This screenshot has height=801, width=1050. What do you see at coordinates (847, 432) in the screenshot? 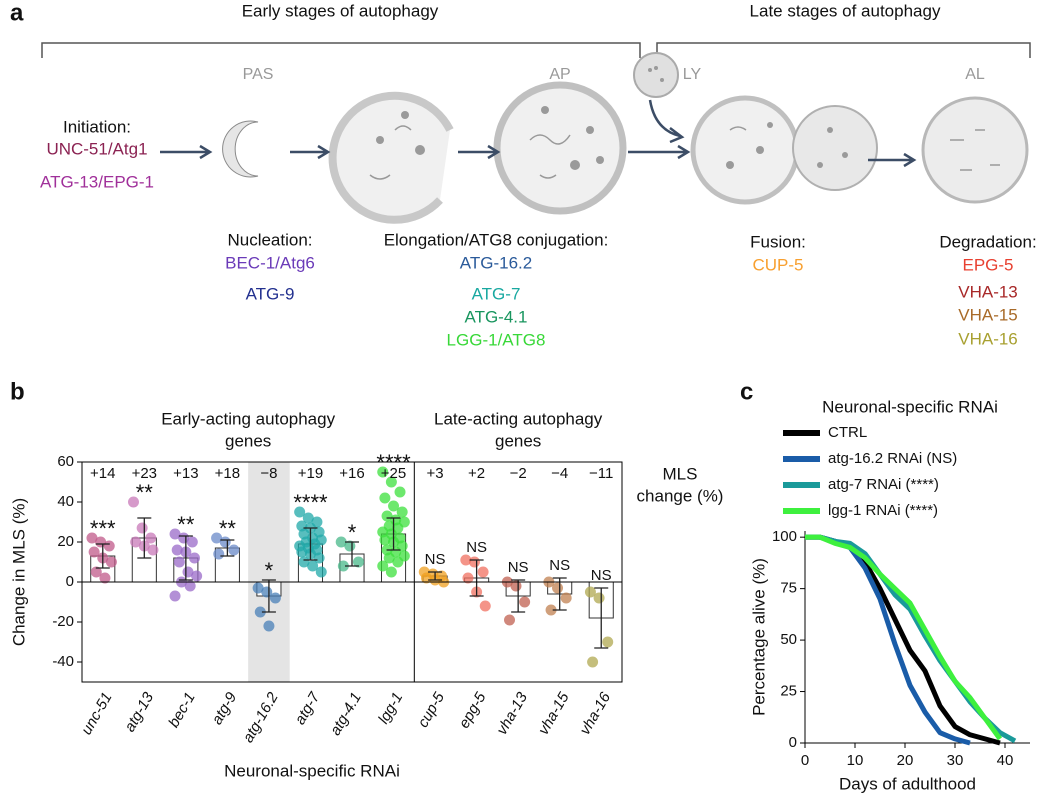
I see `legend-label: CTRL` at bounding box center [847, 432].